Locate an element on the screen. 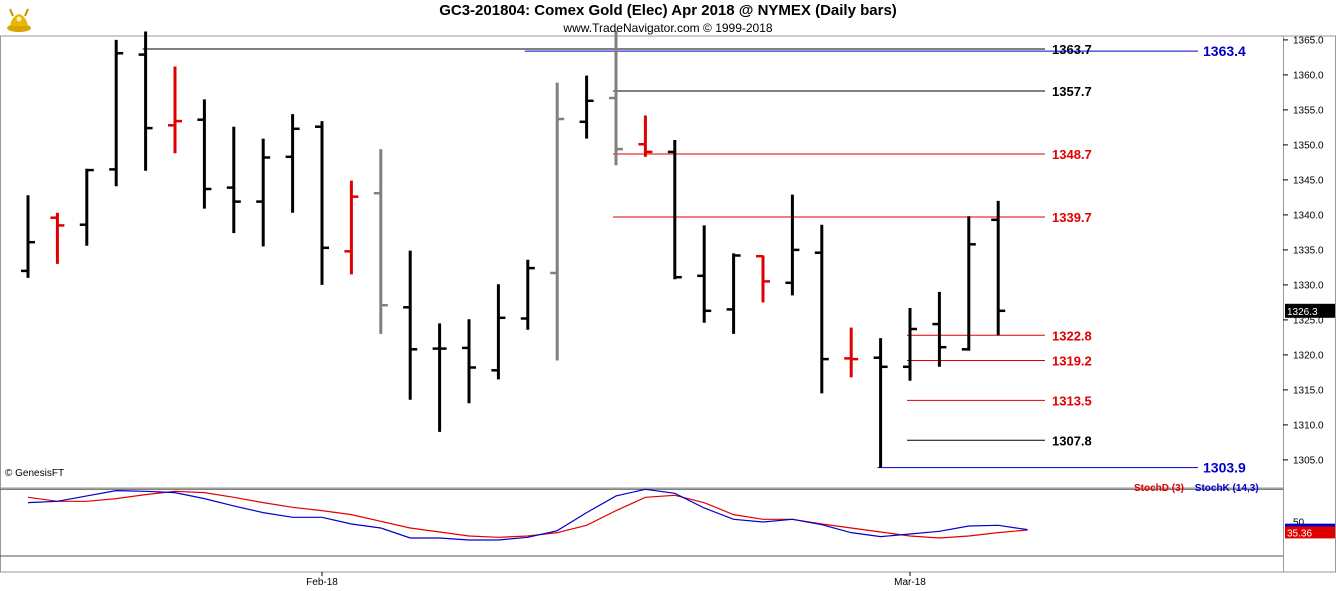 This screenshot has width=1336, height=591. level-label: 1348.7 is located at coordinates (1072, 154).